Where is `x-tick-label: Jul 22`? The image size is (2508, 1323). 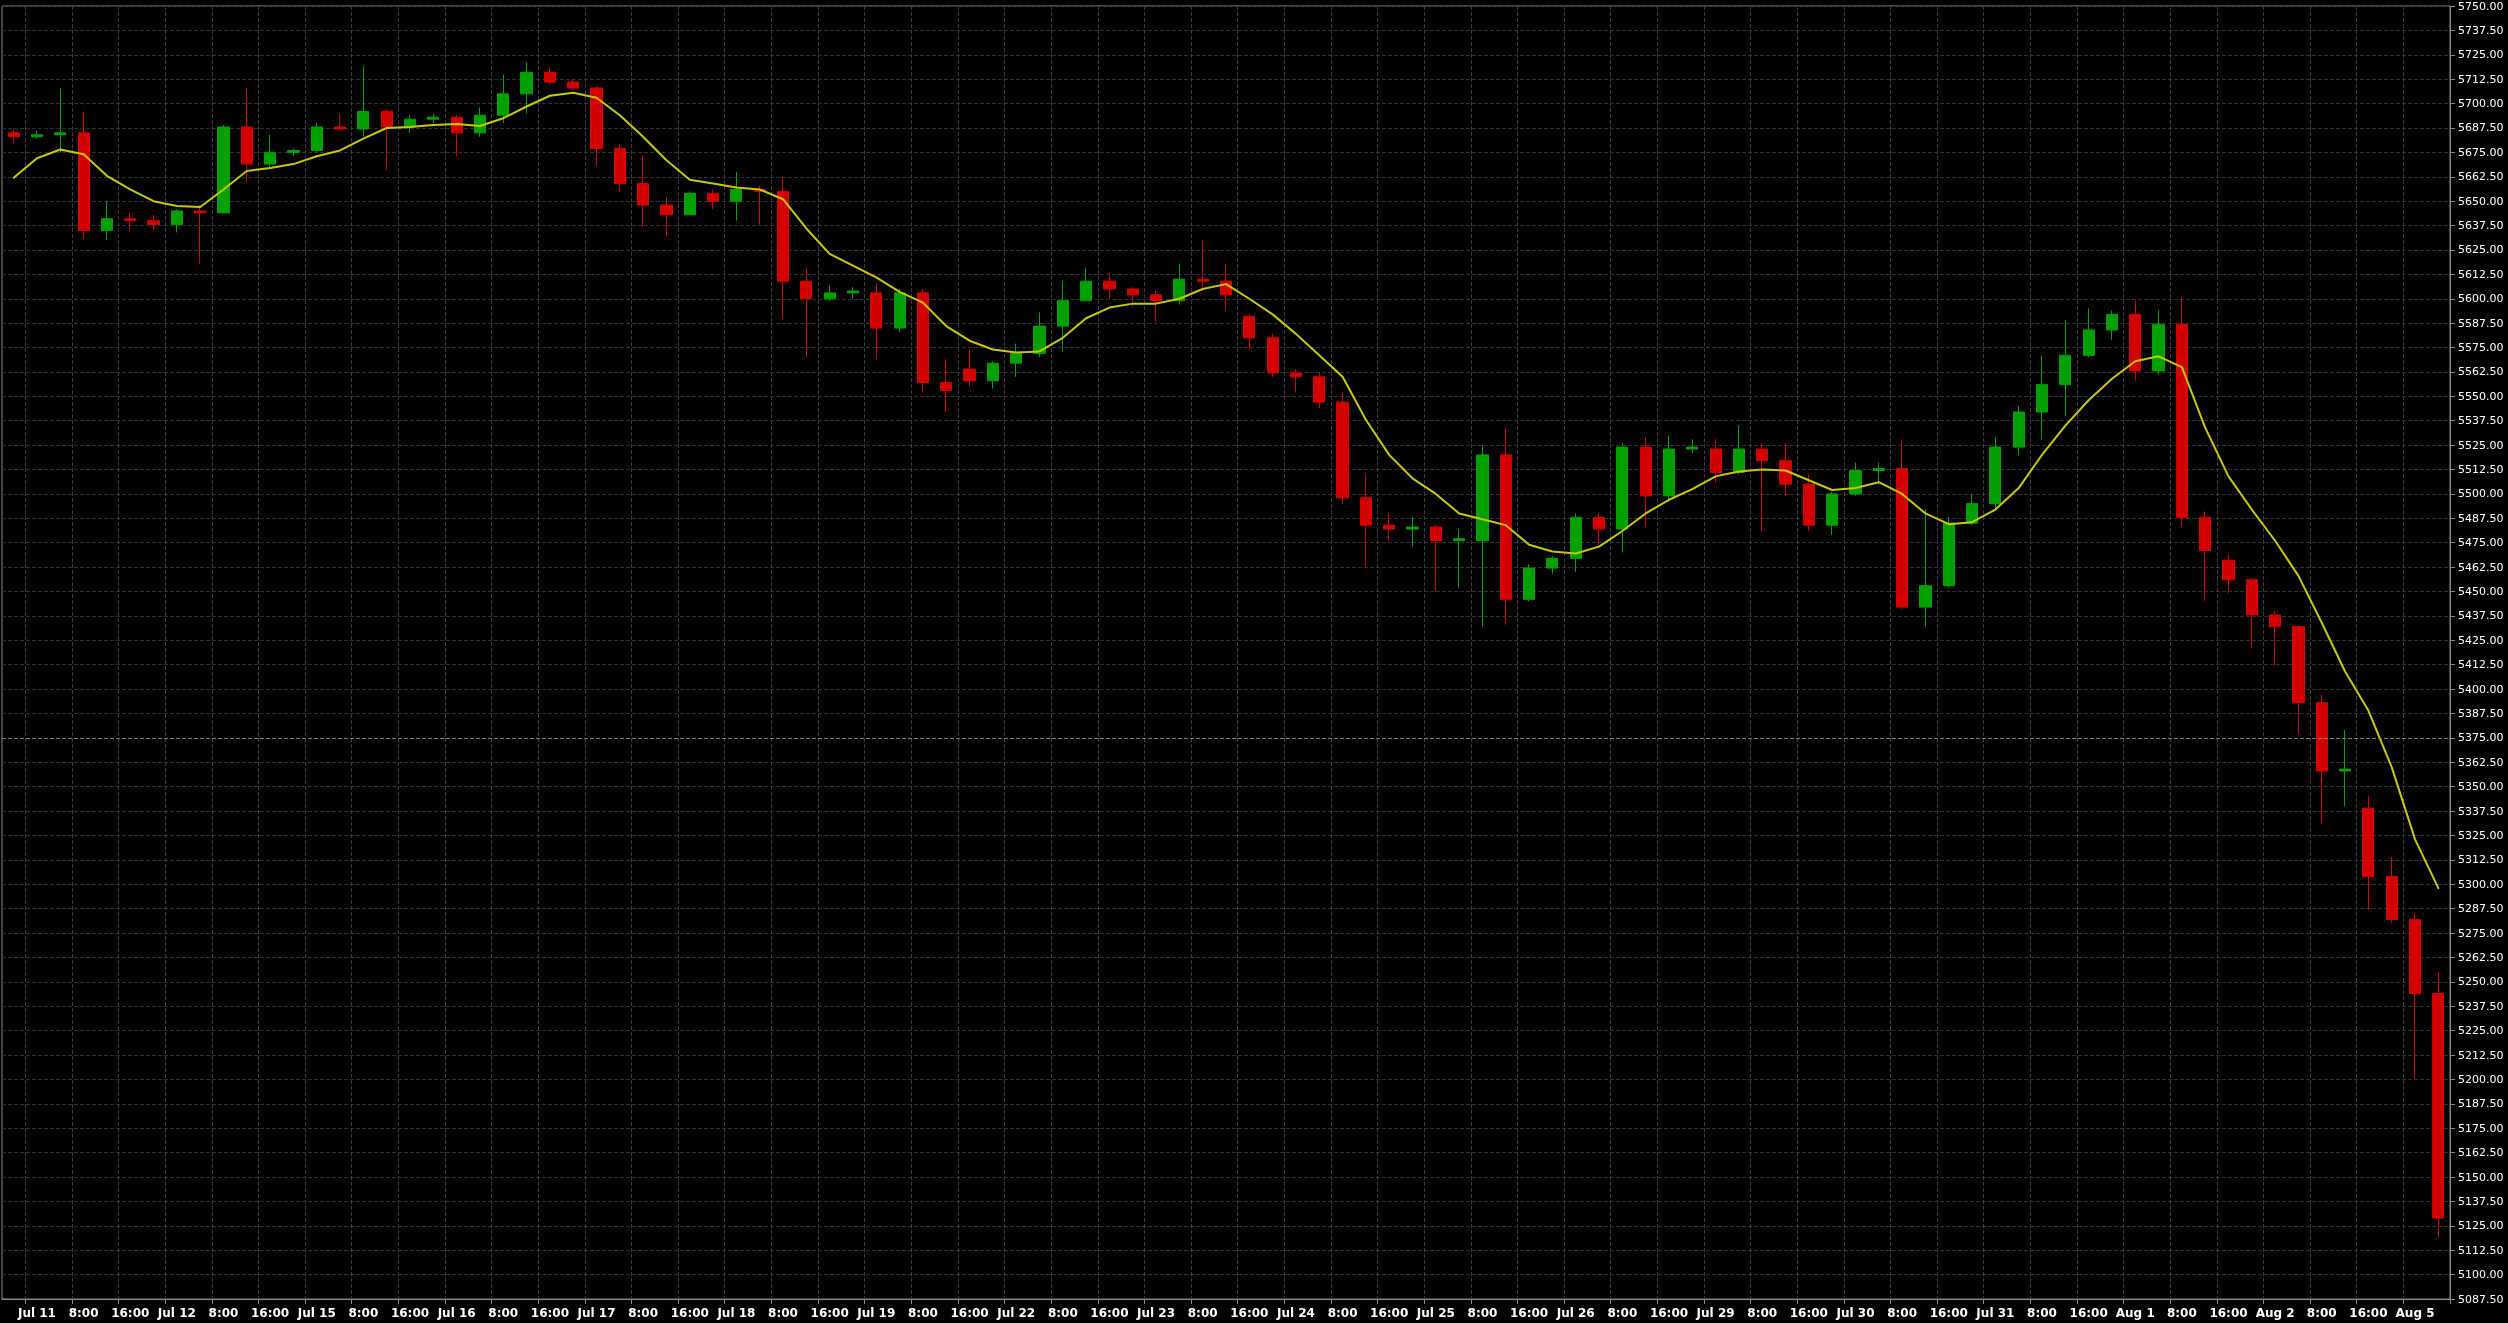 x-tick-label: Jul 22 is located at coordinates (1016, 1313).